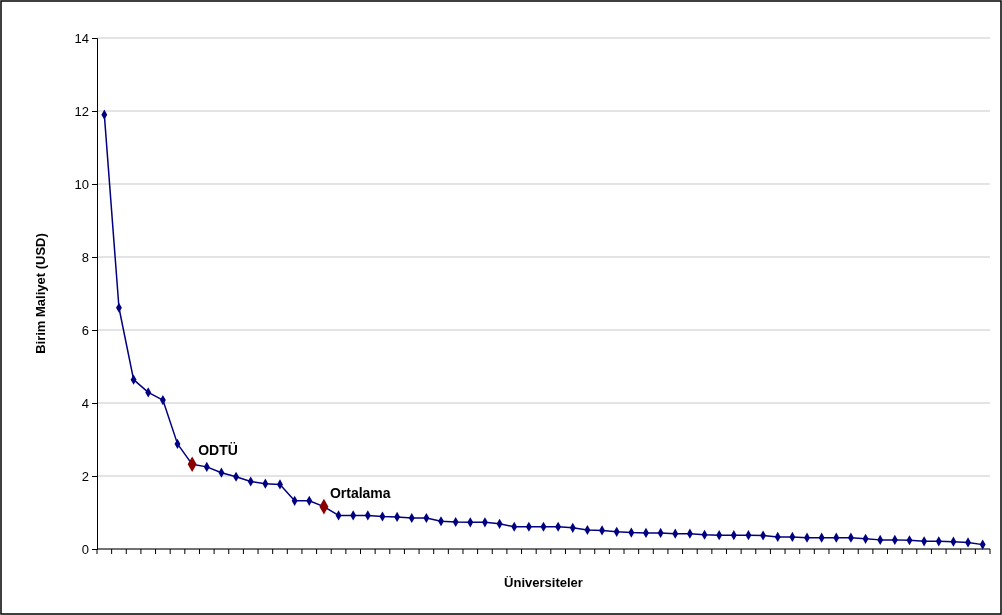  I want to click on y-tick-label: 2, so click(85, 476).